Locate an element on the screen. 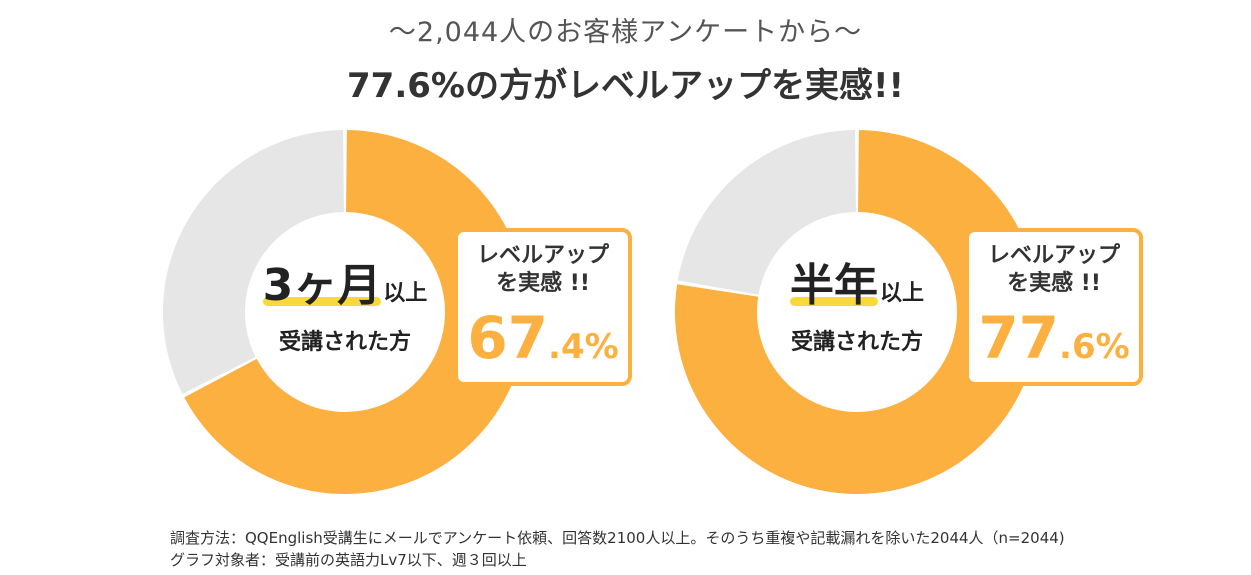  chart-2-callout-line2: を実感 !! is located at coordinates (1054, 283).